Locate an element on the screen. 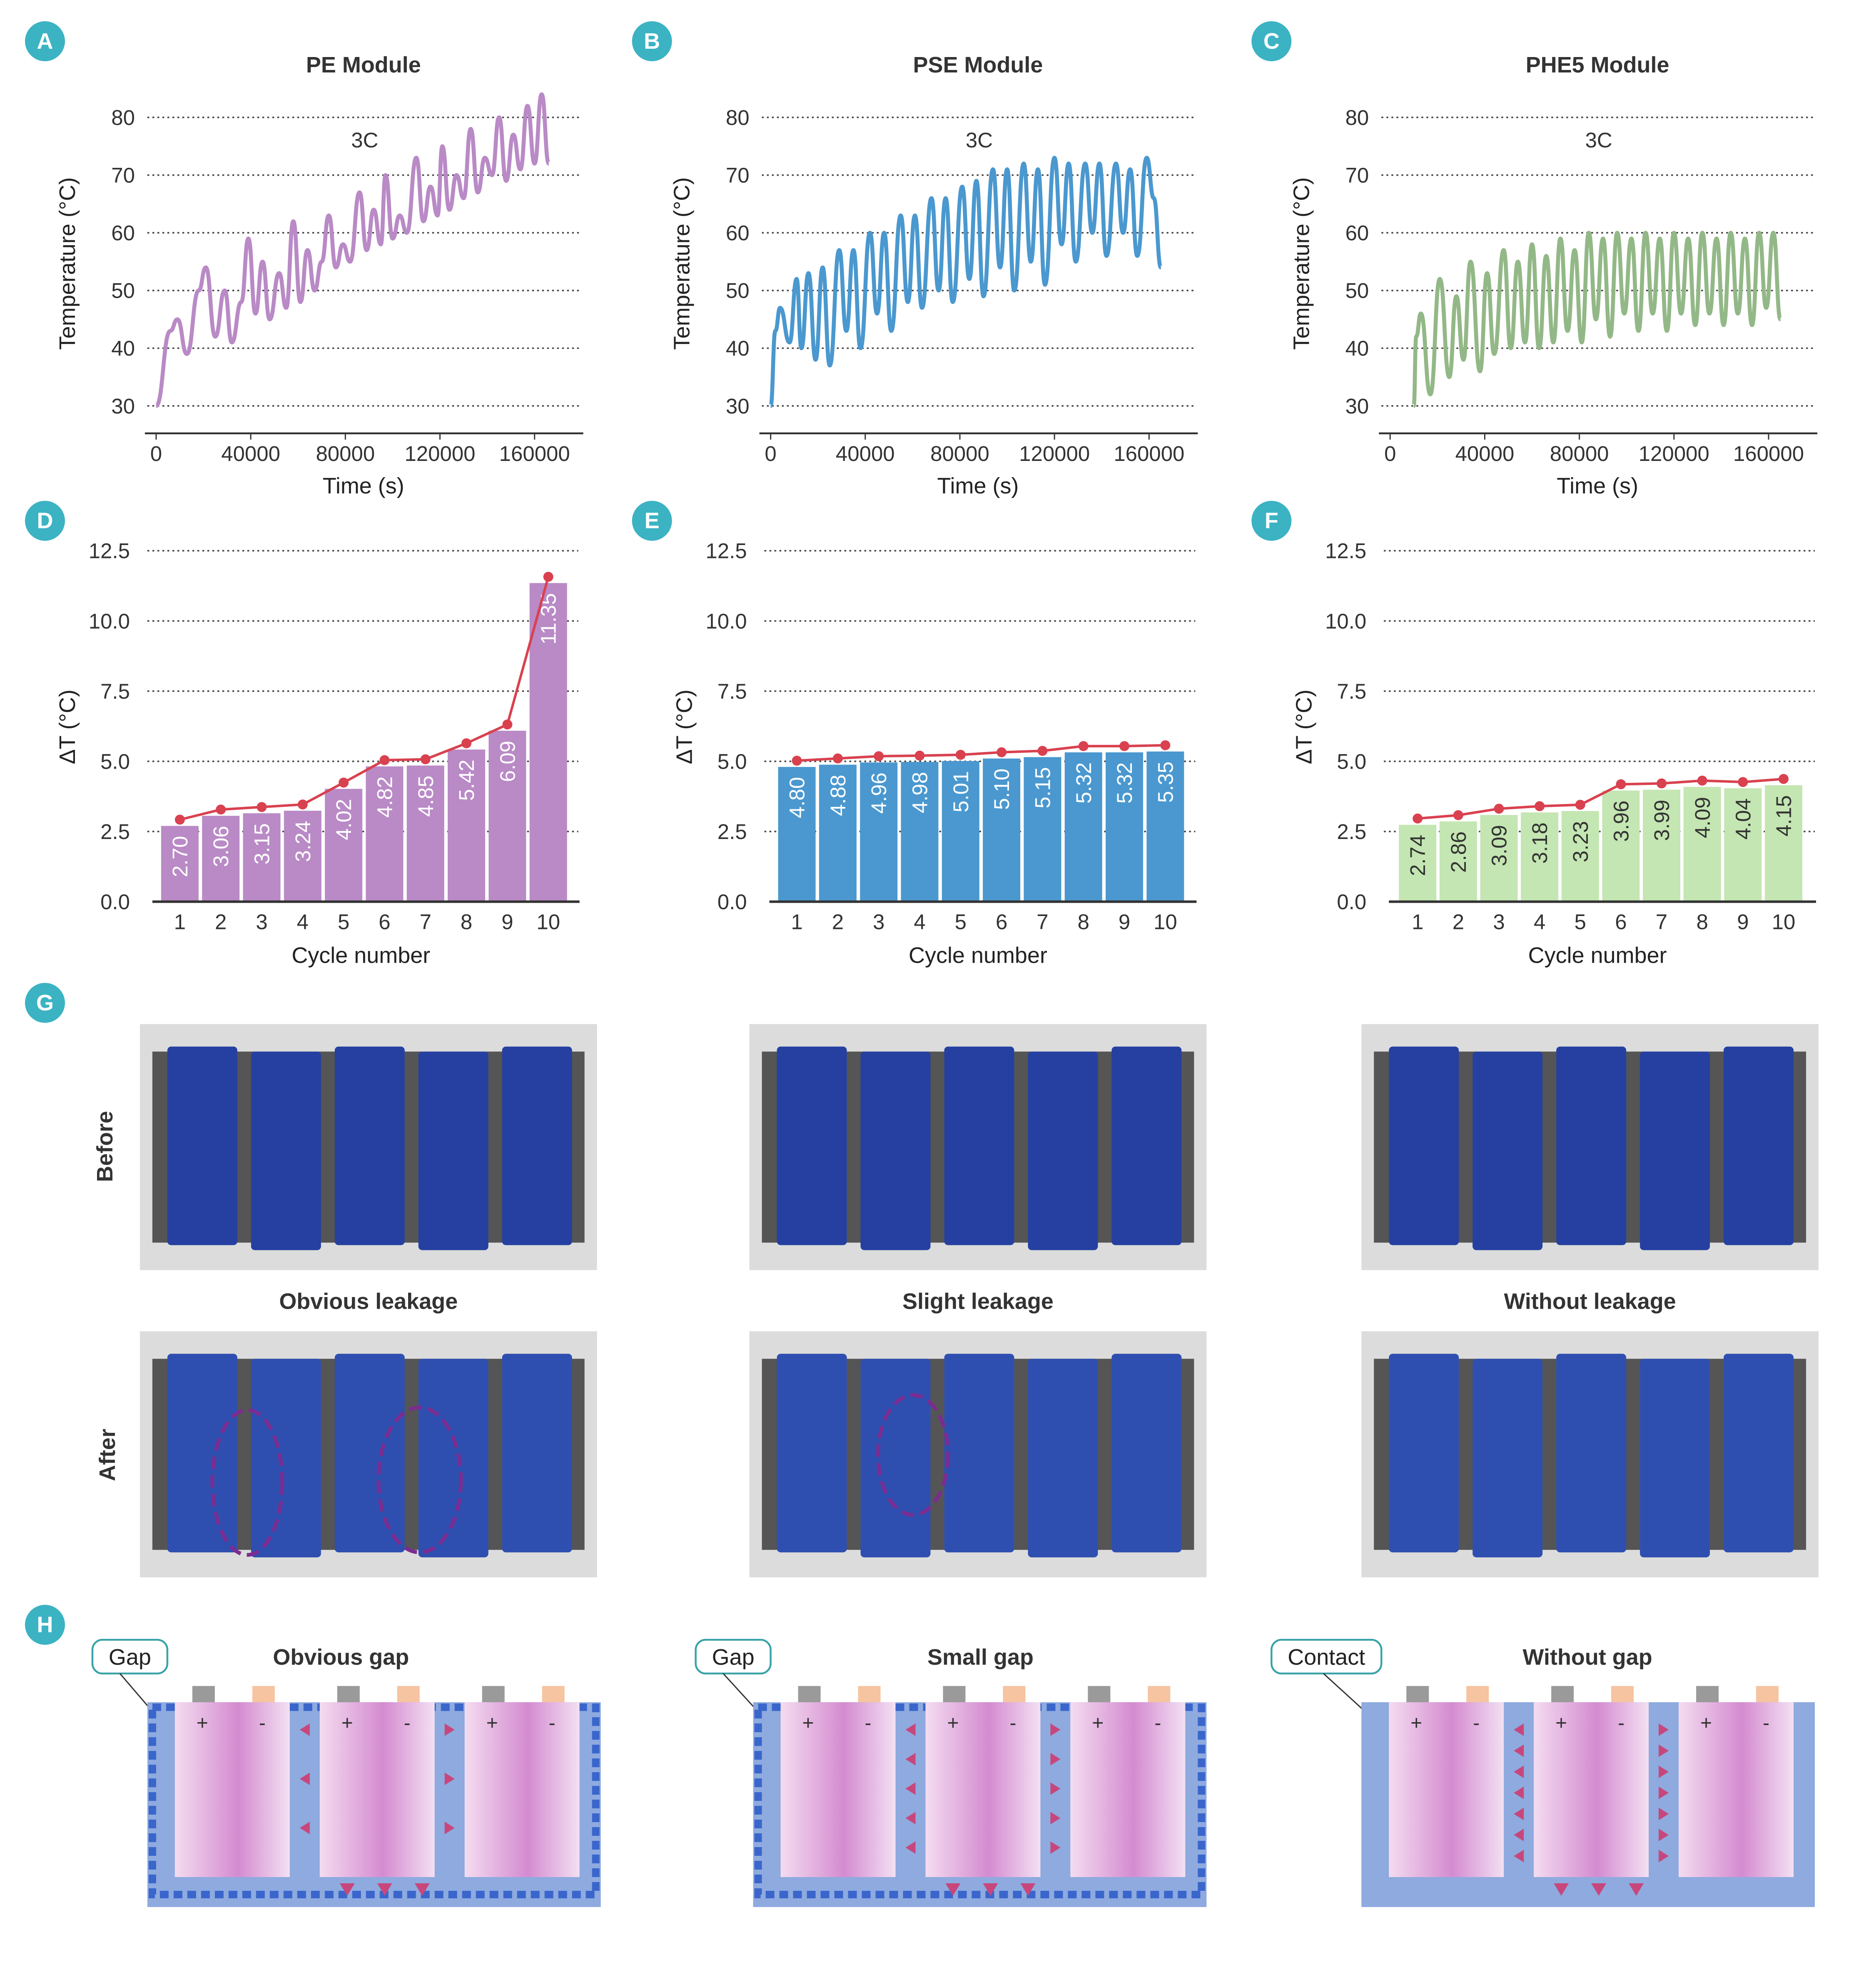  y-tick-label: 60 is located at coordinates (738, 233).